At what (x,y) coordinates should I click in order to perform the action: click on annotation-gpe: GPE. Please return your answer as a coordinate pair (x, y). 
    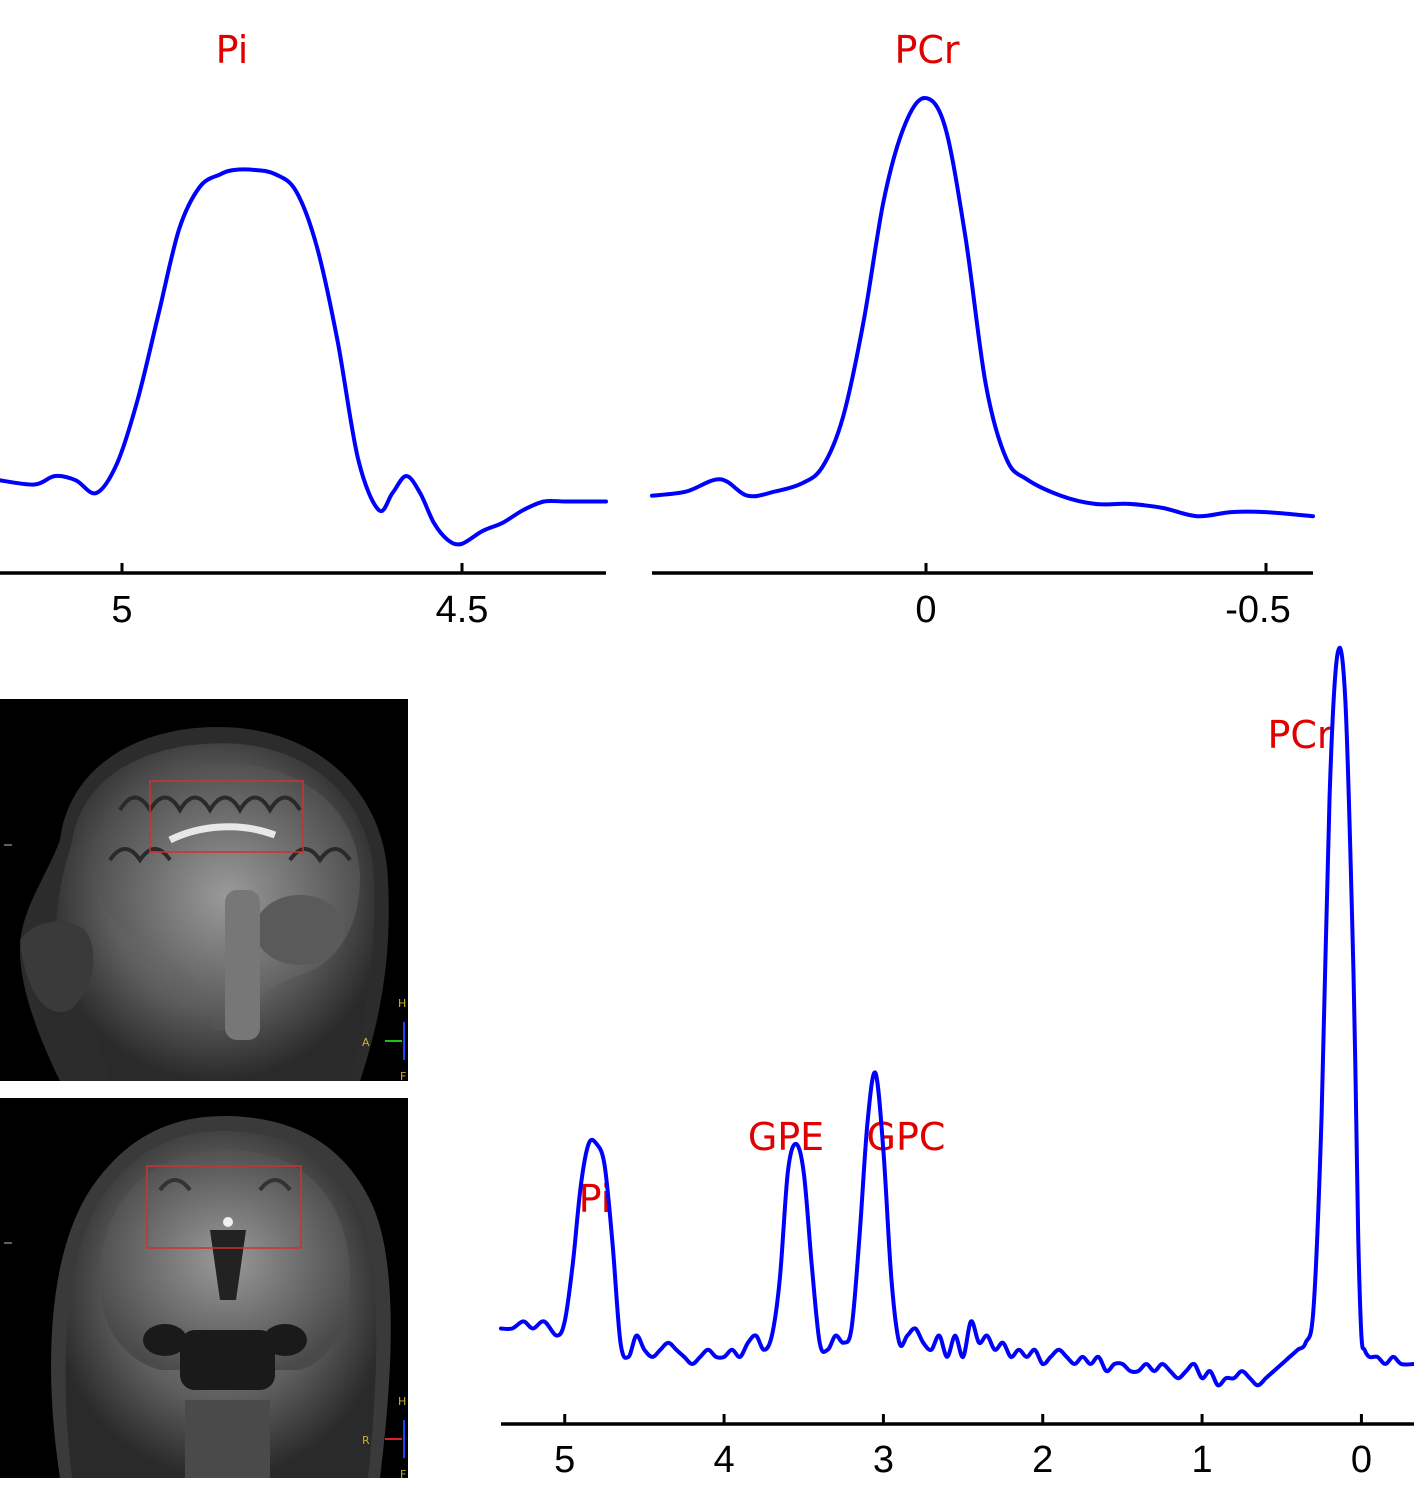
    Looking at the image, I should click on (786, 1137).